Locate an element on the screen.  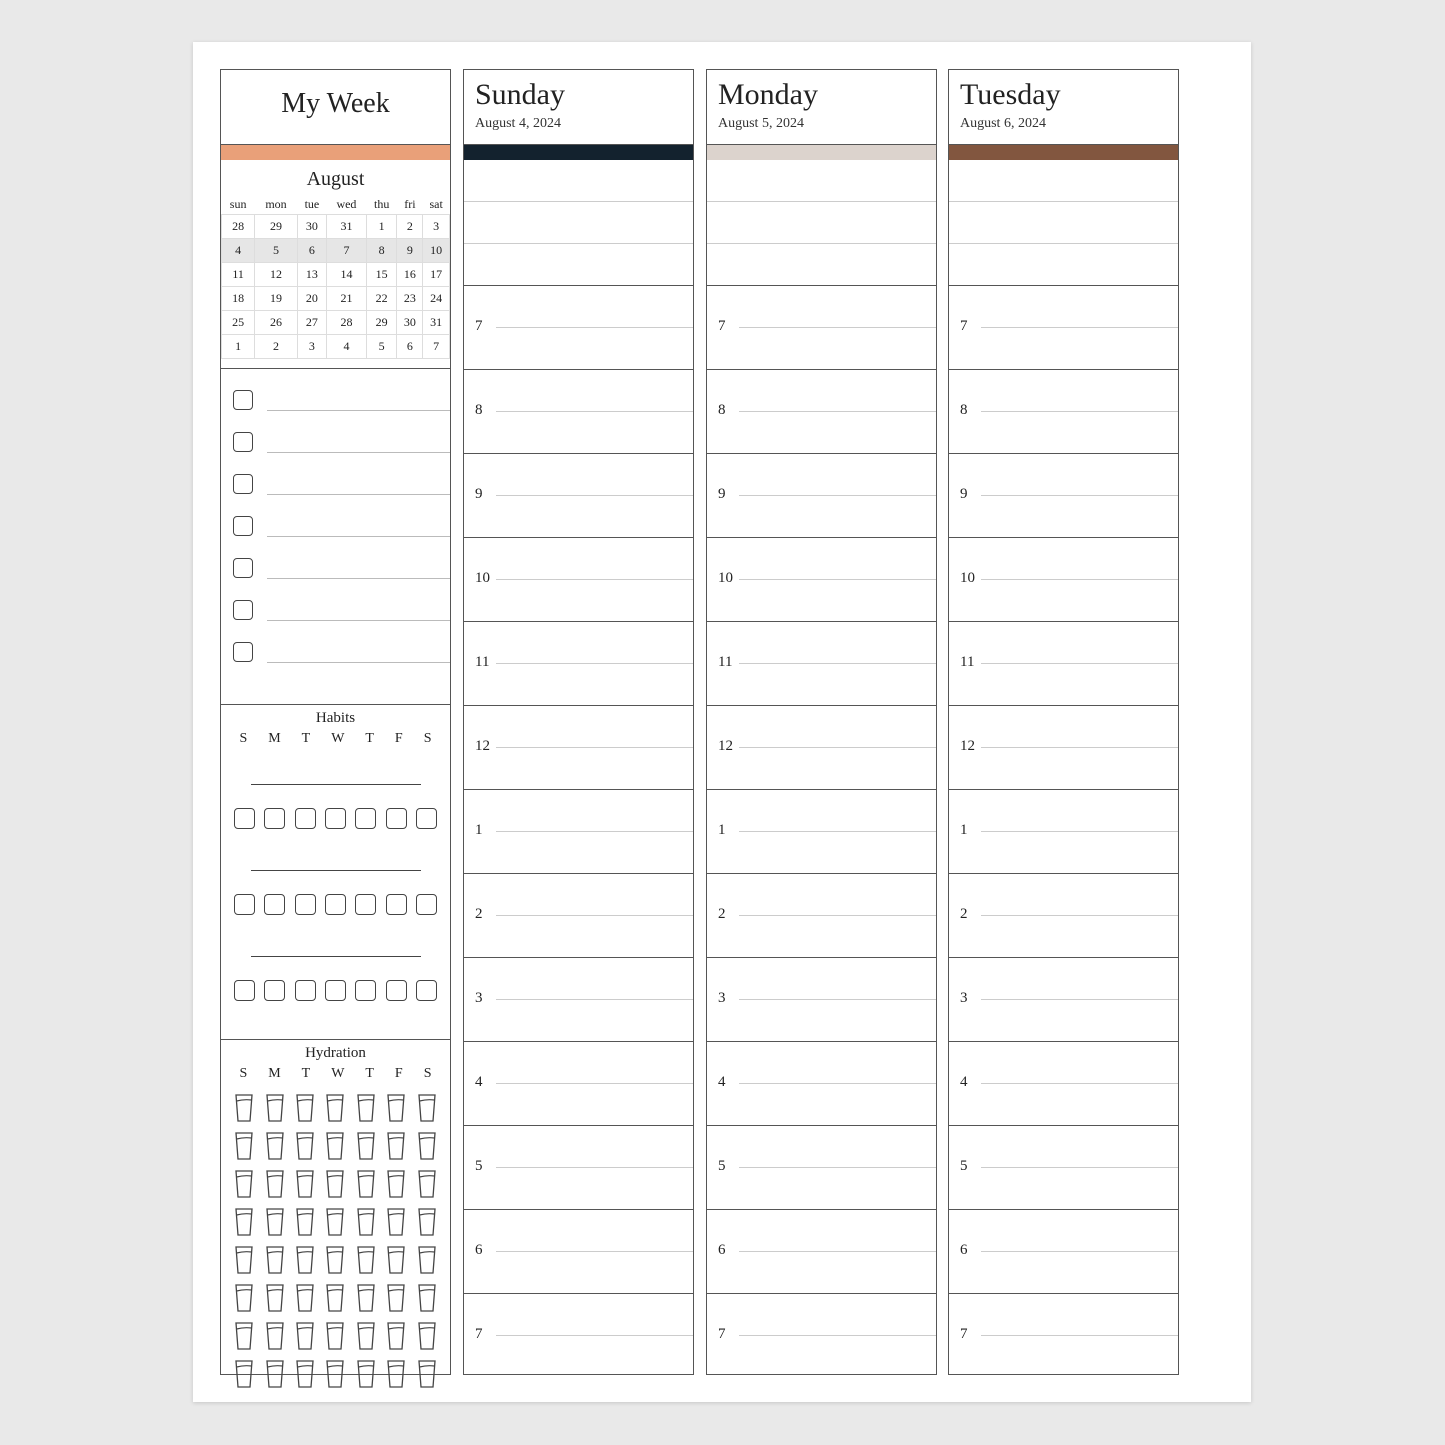
calendar-day: 26 is located at coordinates (276, 322).